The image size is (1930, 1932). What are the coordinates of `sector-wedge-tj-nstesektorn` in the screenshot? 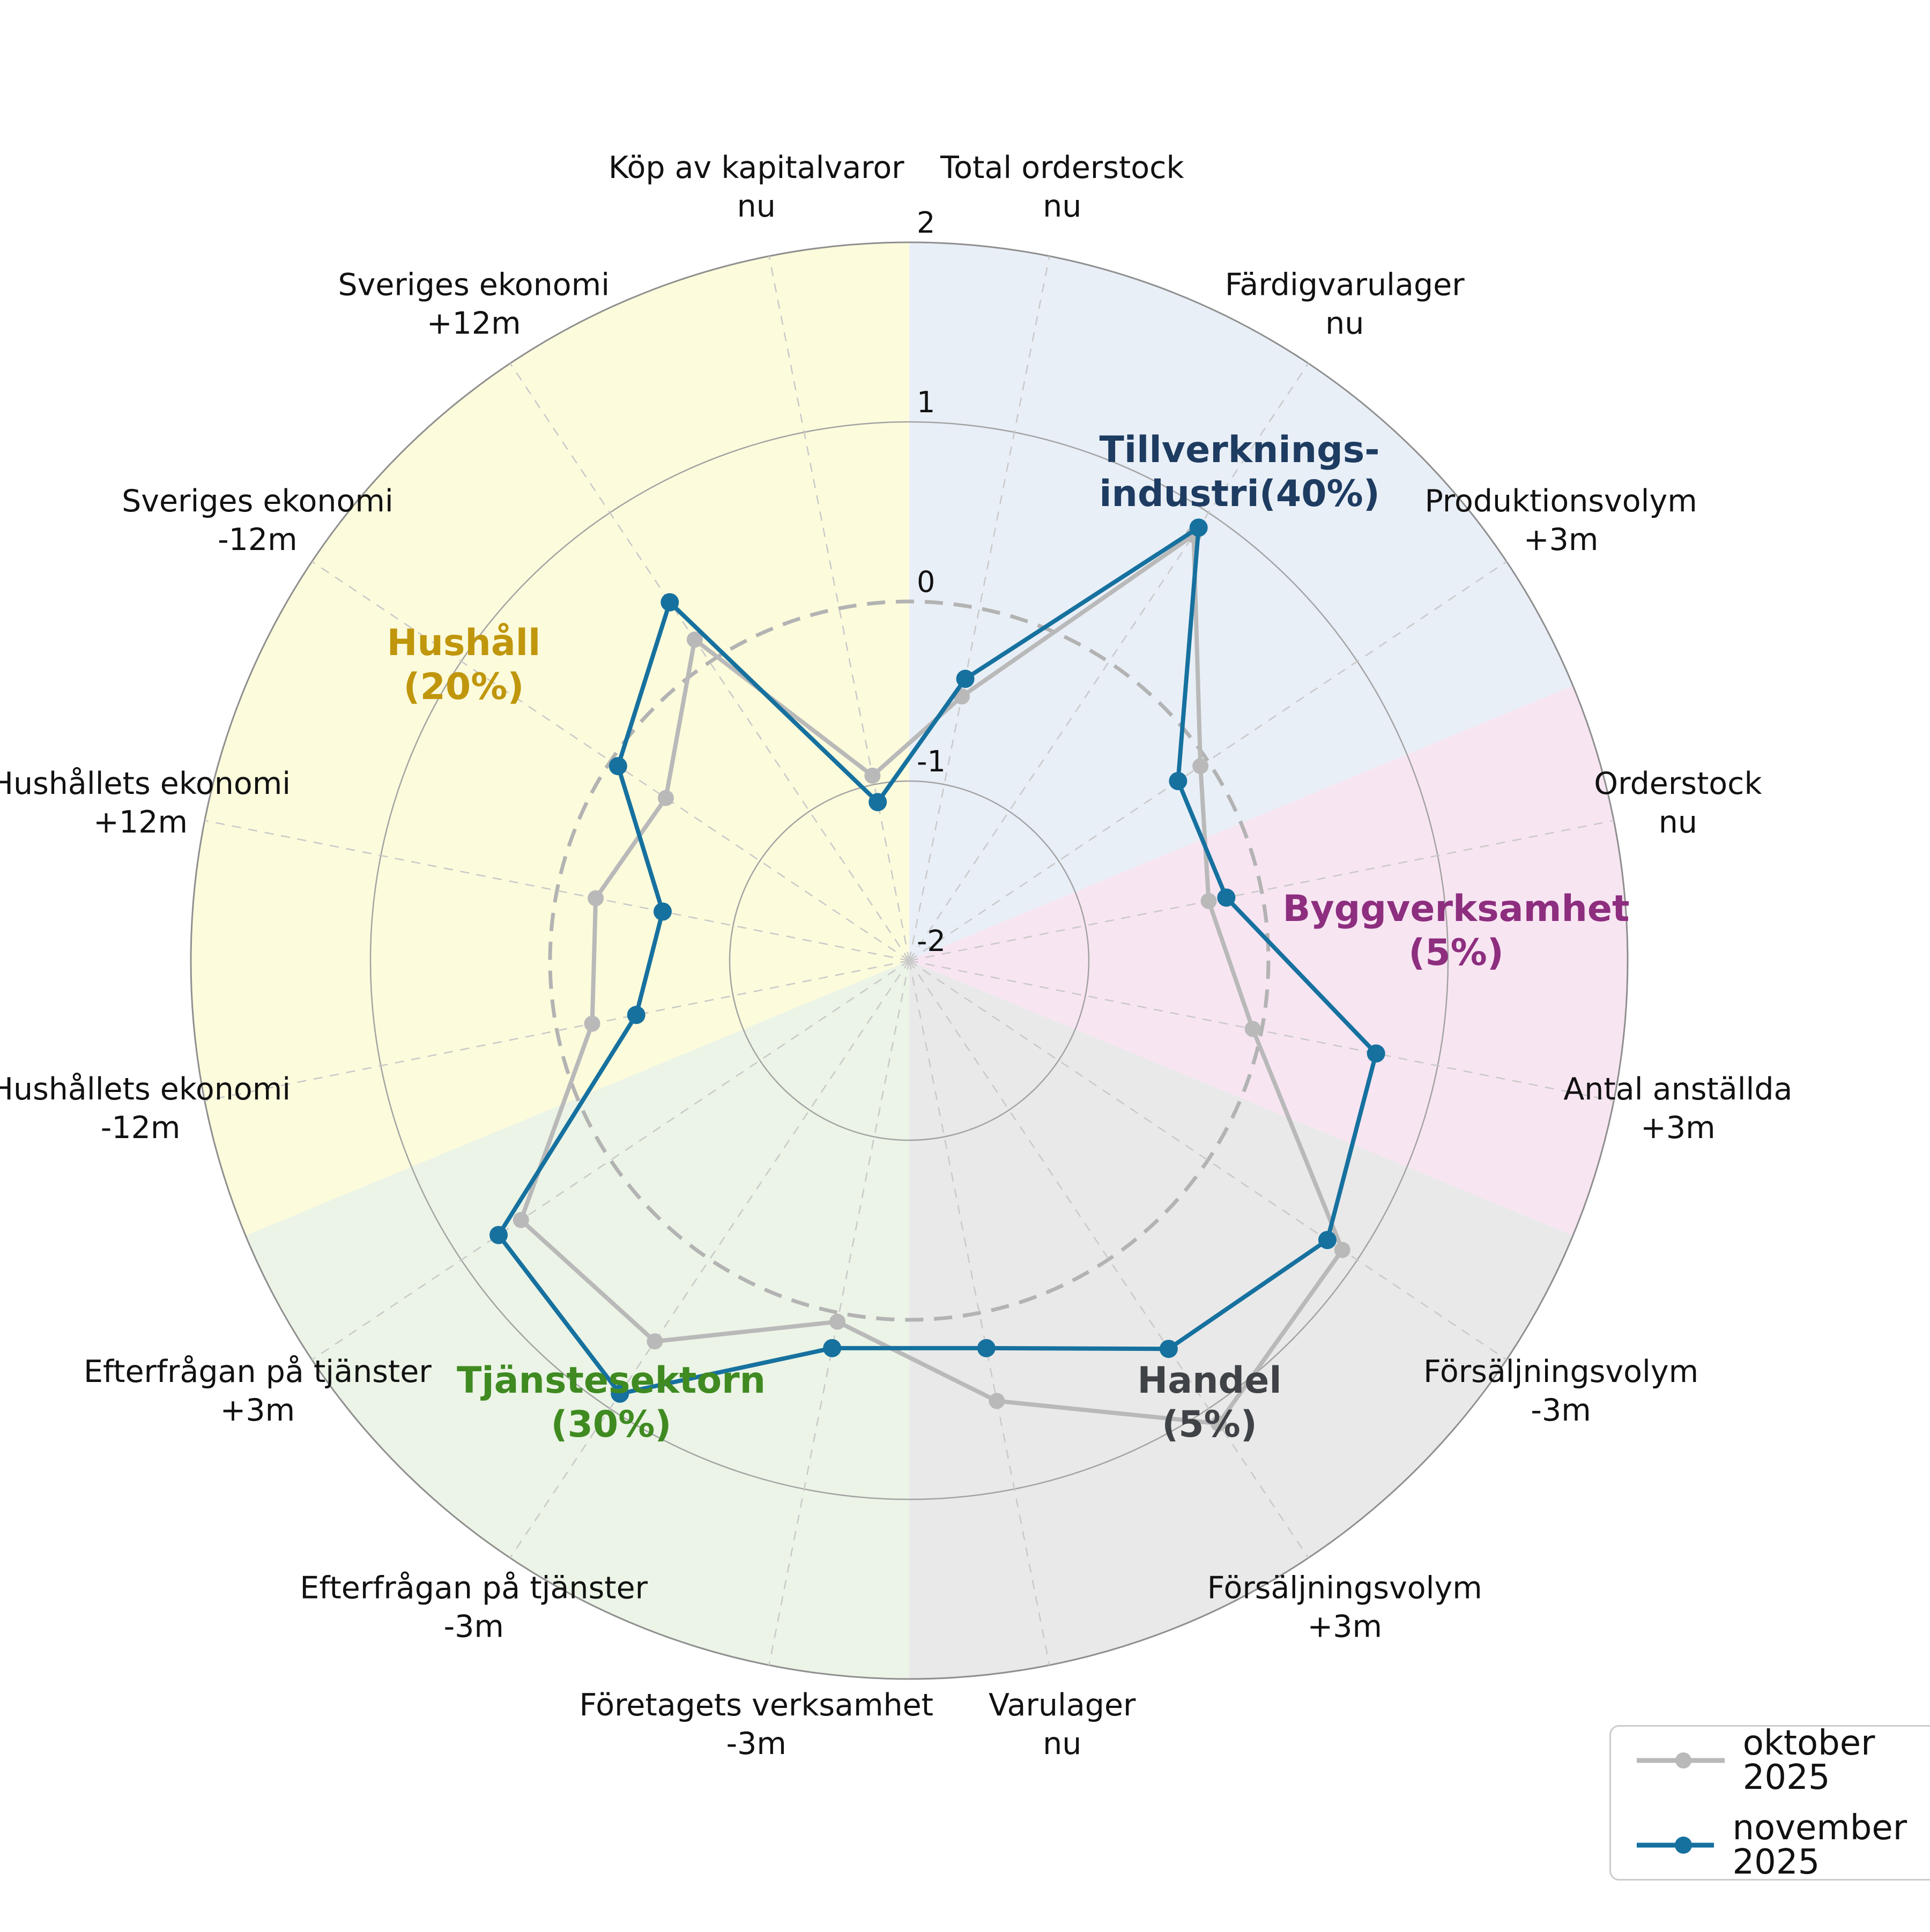 It's located at (577, 1320).